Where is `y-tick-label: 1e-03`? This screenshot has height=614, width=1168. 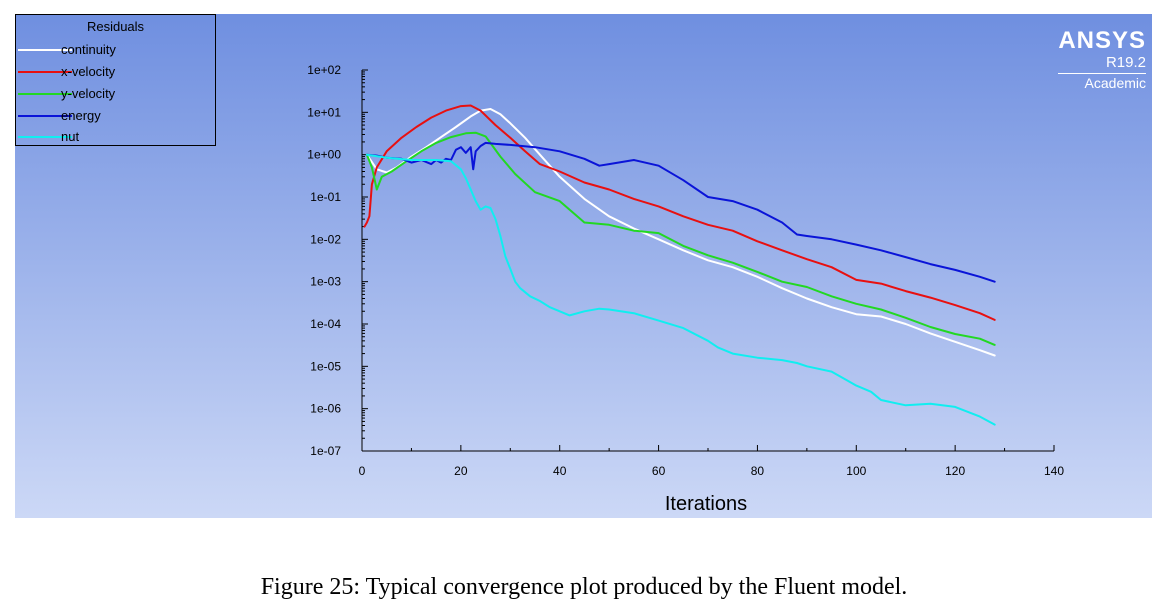
y-tick-label: 1e-03 is located at coordinates (325, 282).